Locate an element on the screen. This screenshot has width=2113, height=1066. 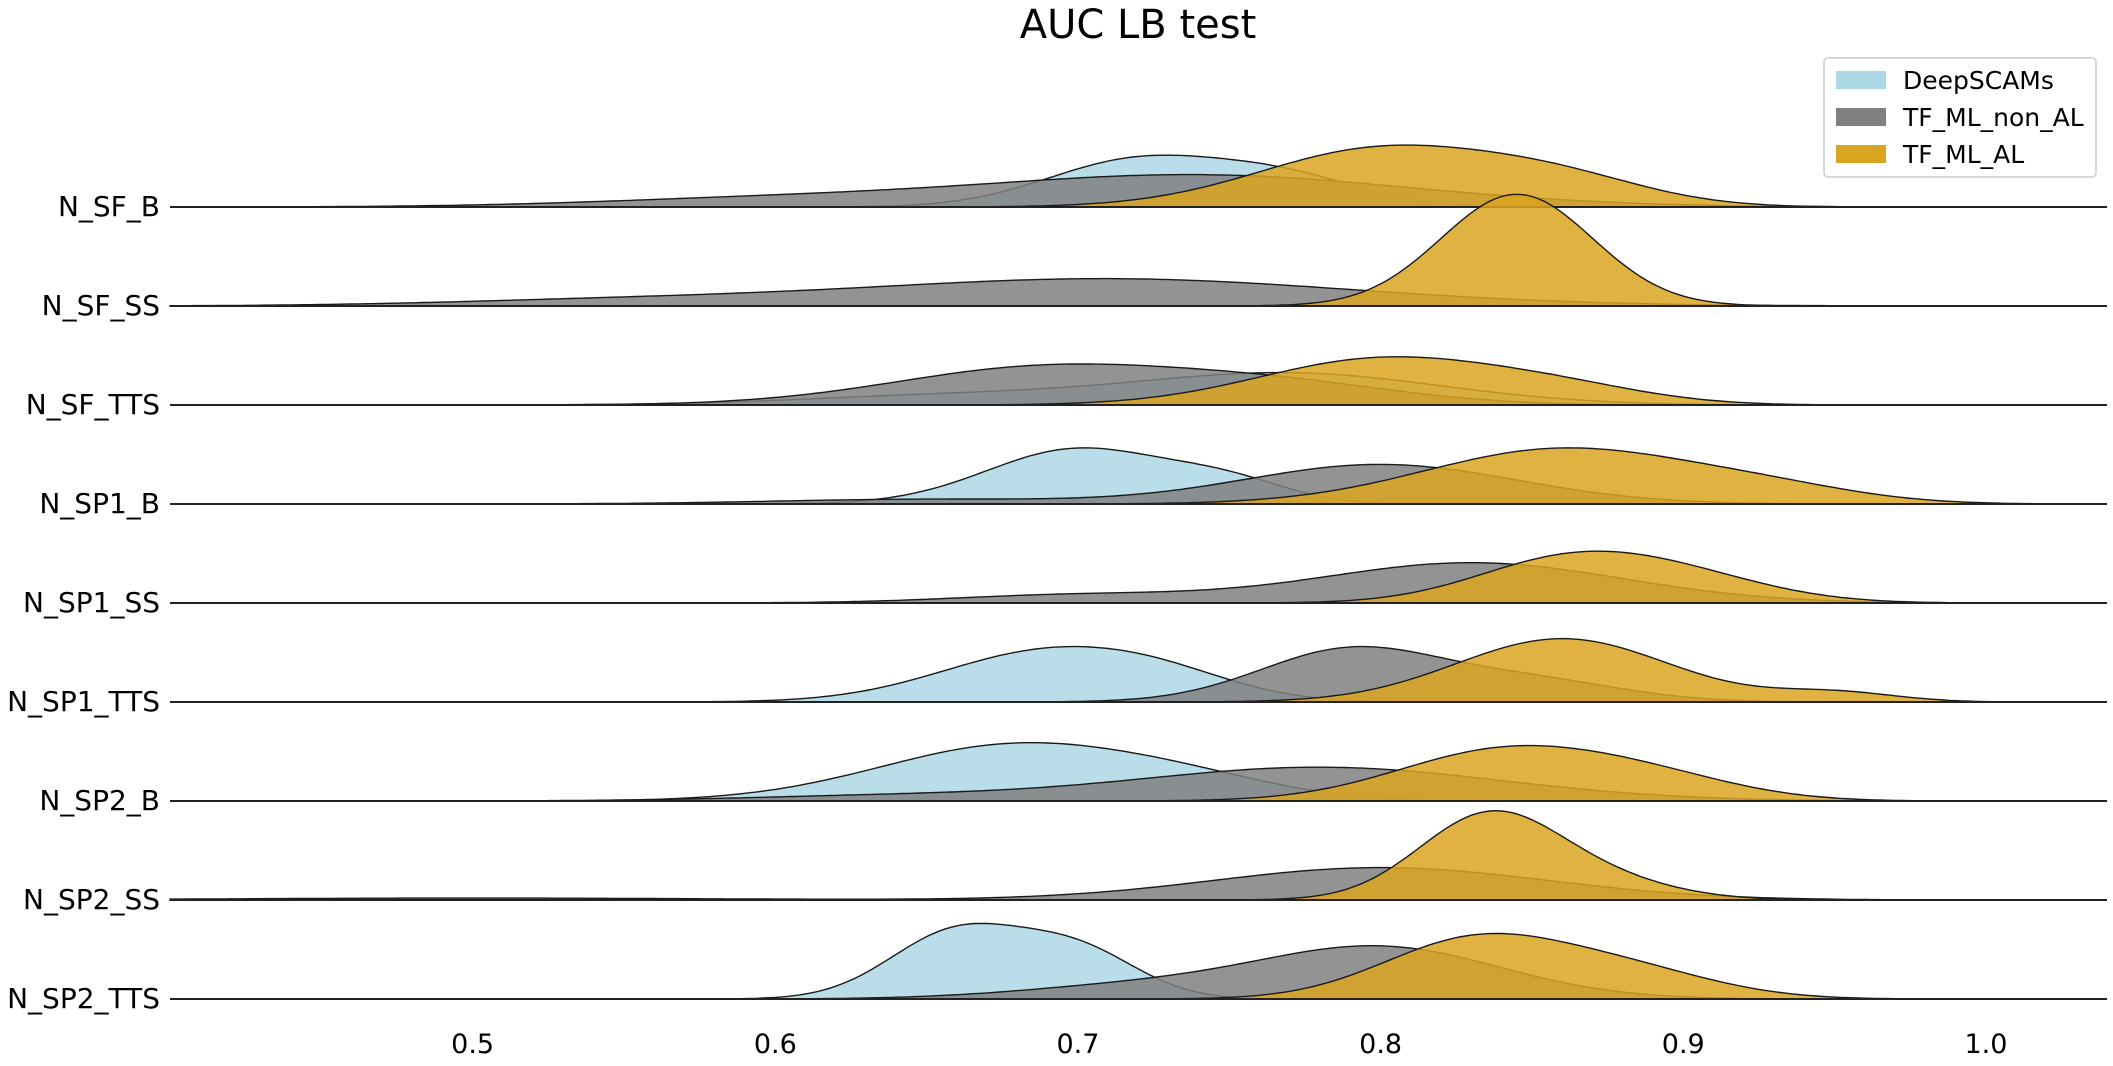
ridge-tf-ml-al-n-sp2-ss is located at coordinates (1138, 855).